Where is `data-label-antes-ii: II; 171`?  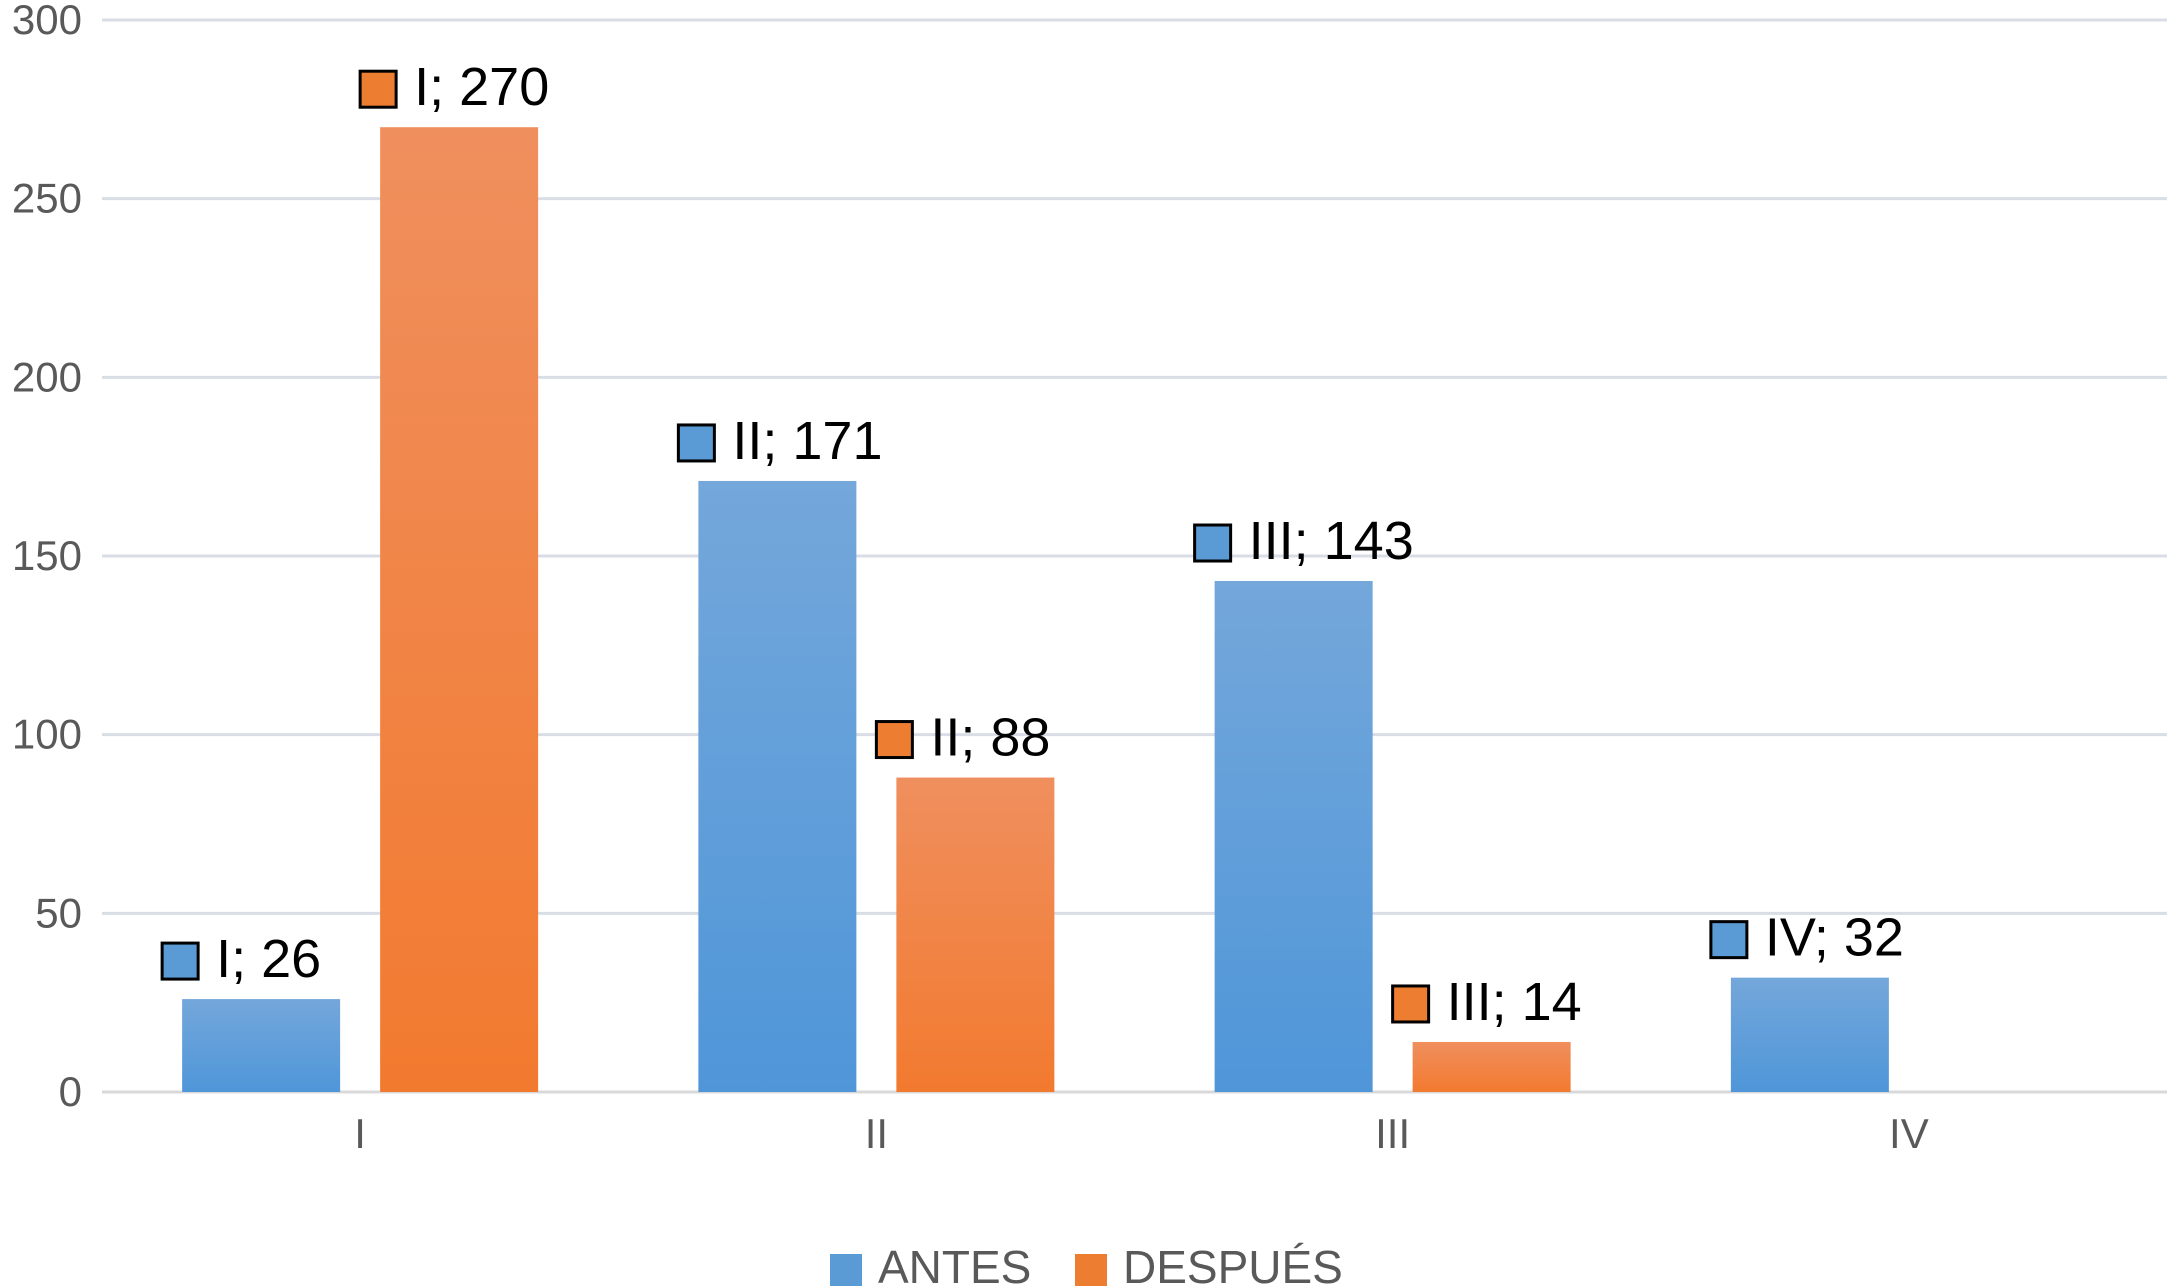 data-label-antes-ii: II; 171 is located at coordinates (779, 441).